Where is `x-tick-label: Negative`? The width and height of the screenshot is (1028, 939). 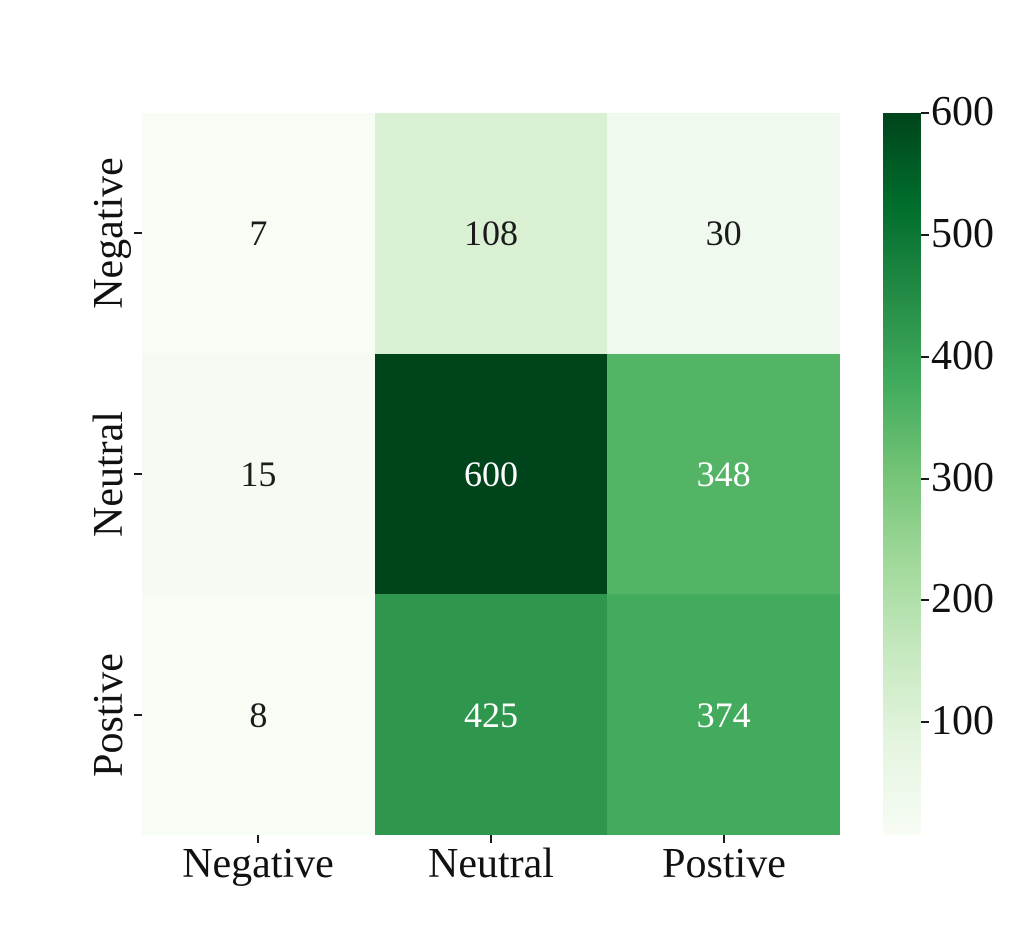 x-tick-label: Negative is located at coordinates (258, 864).